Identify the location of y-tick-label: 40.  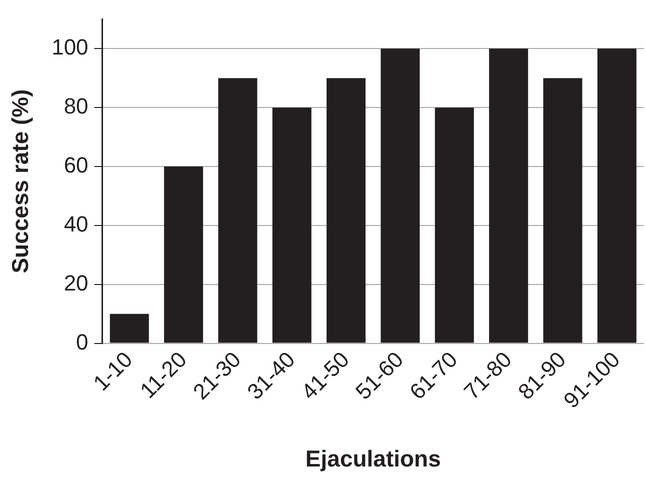
(76, 224).